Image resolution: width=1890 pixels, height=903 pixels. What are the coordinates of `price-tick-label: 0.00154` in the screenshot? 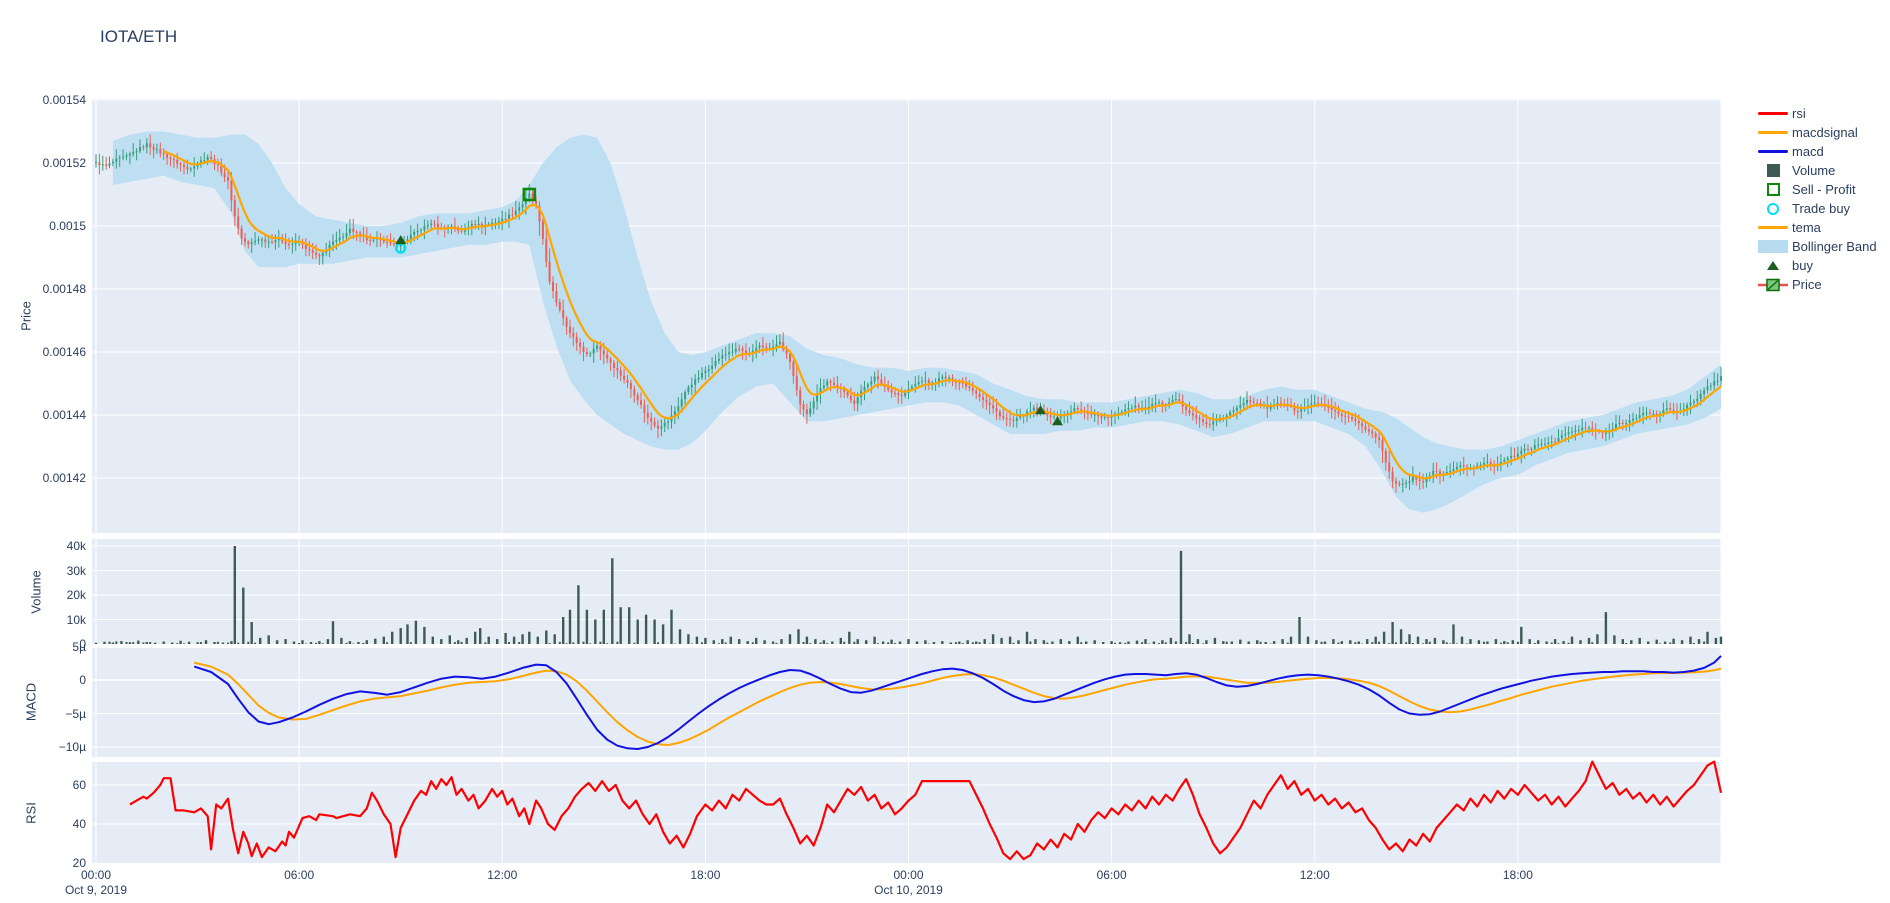 It's located at (64, 100).